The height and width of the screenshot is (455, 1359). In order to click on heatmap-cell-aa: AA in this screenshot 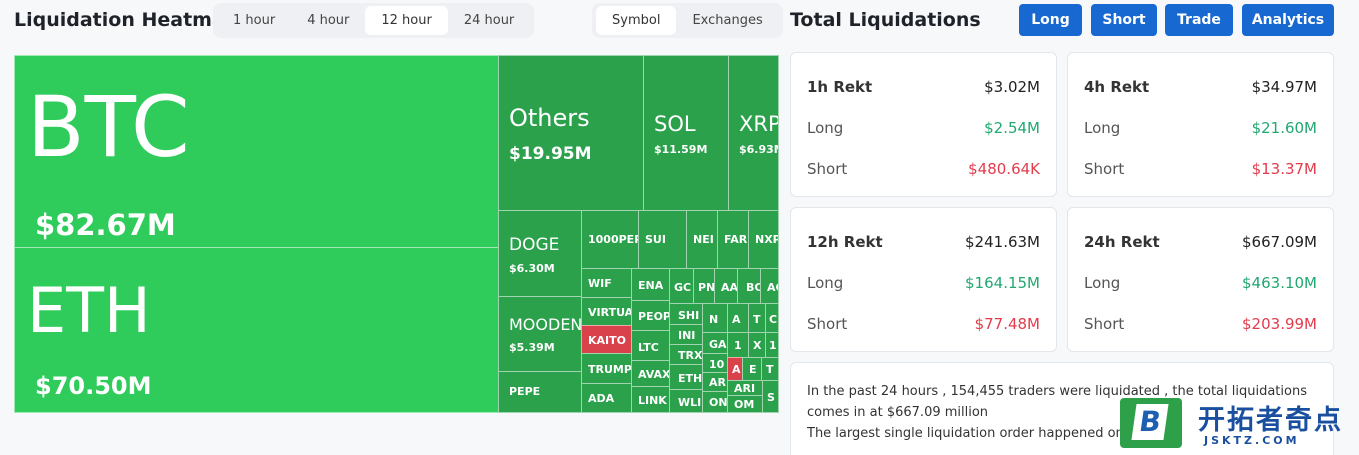, I will do `click(726, 286)`.